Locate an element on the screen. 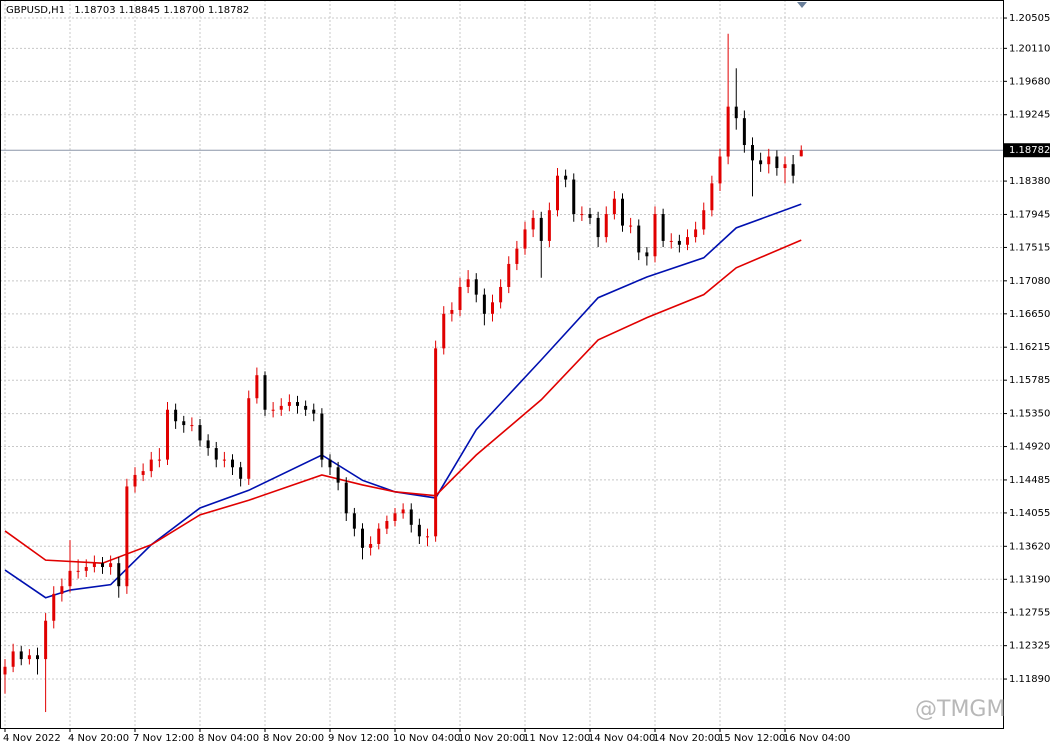 The height and width of the screenshot is (752, 1056). y-tick-label: 1.11890 is located at coordinates (1029, 679).